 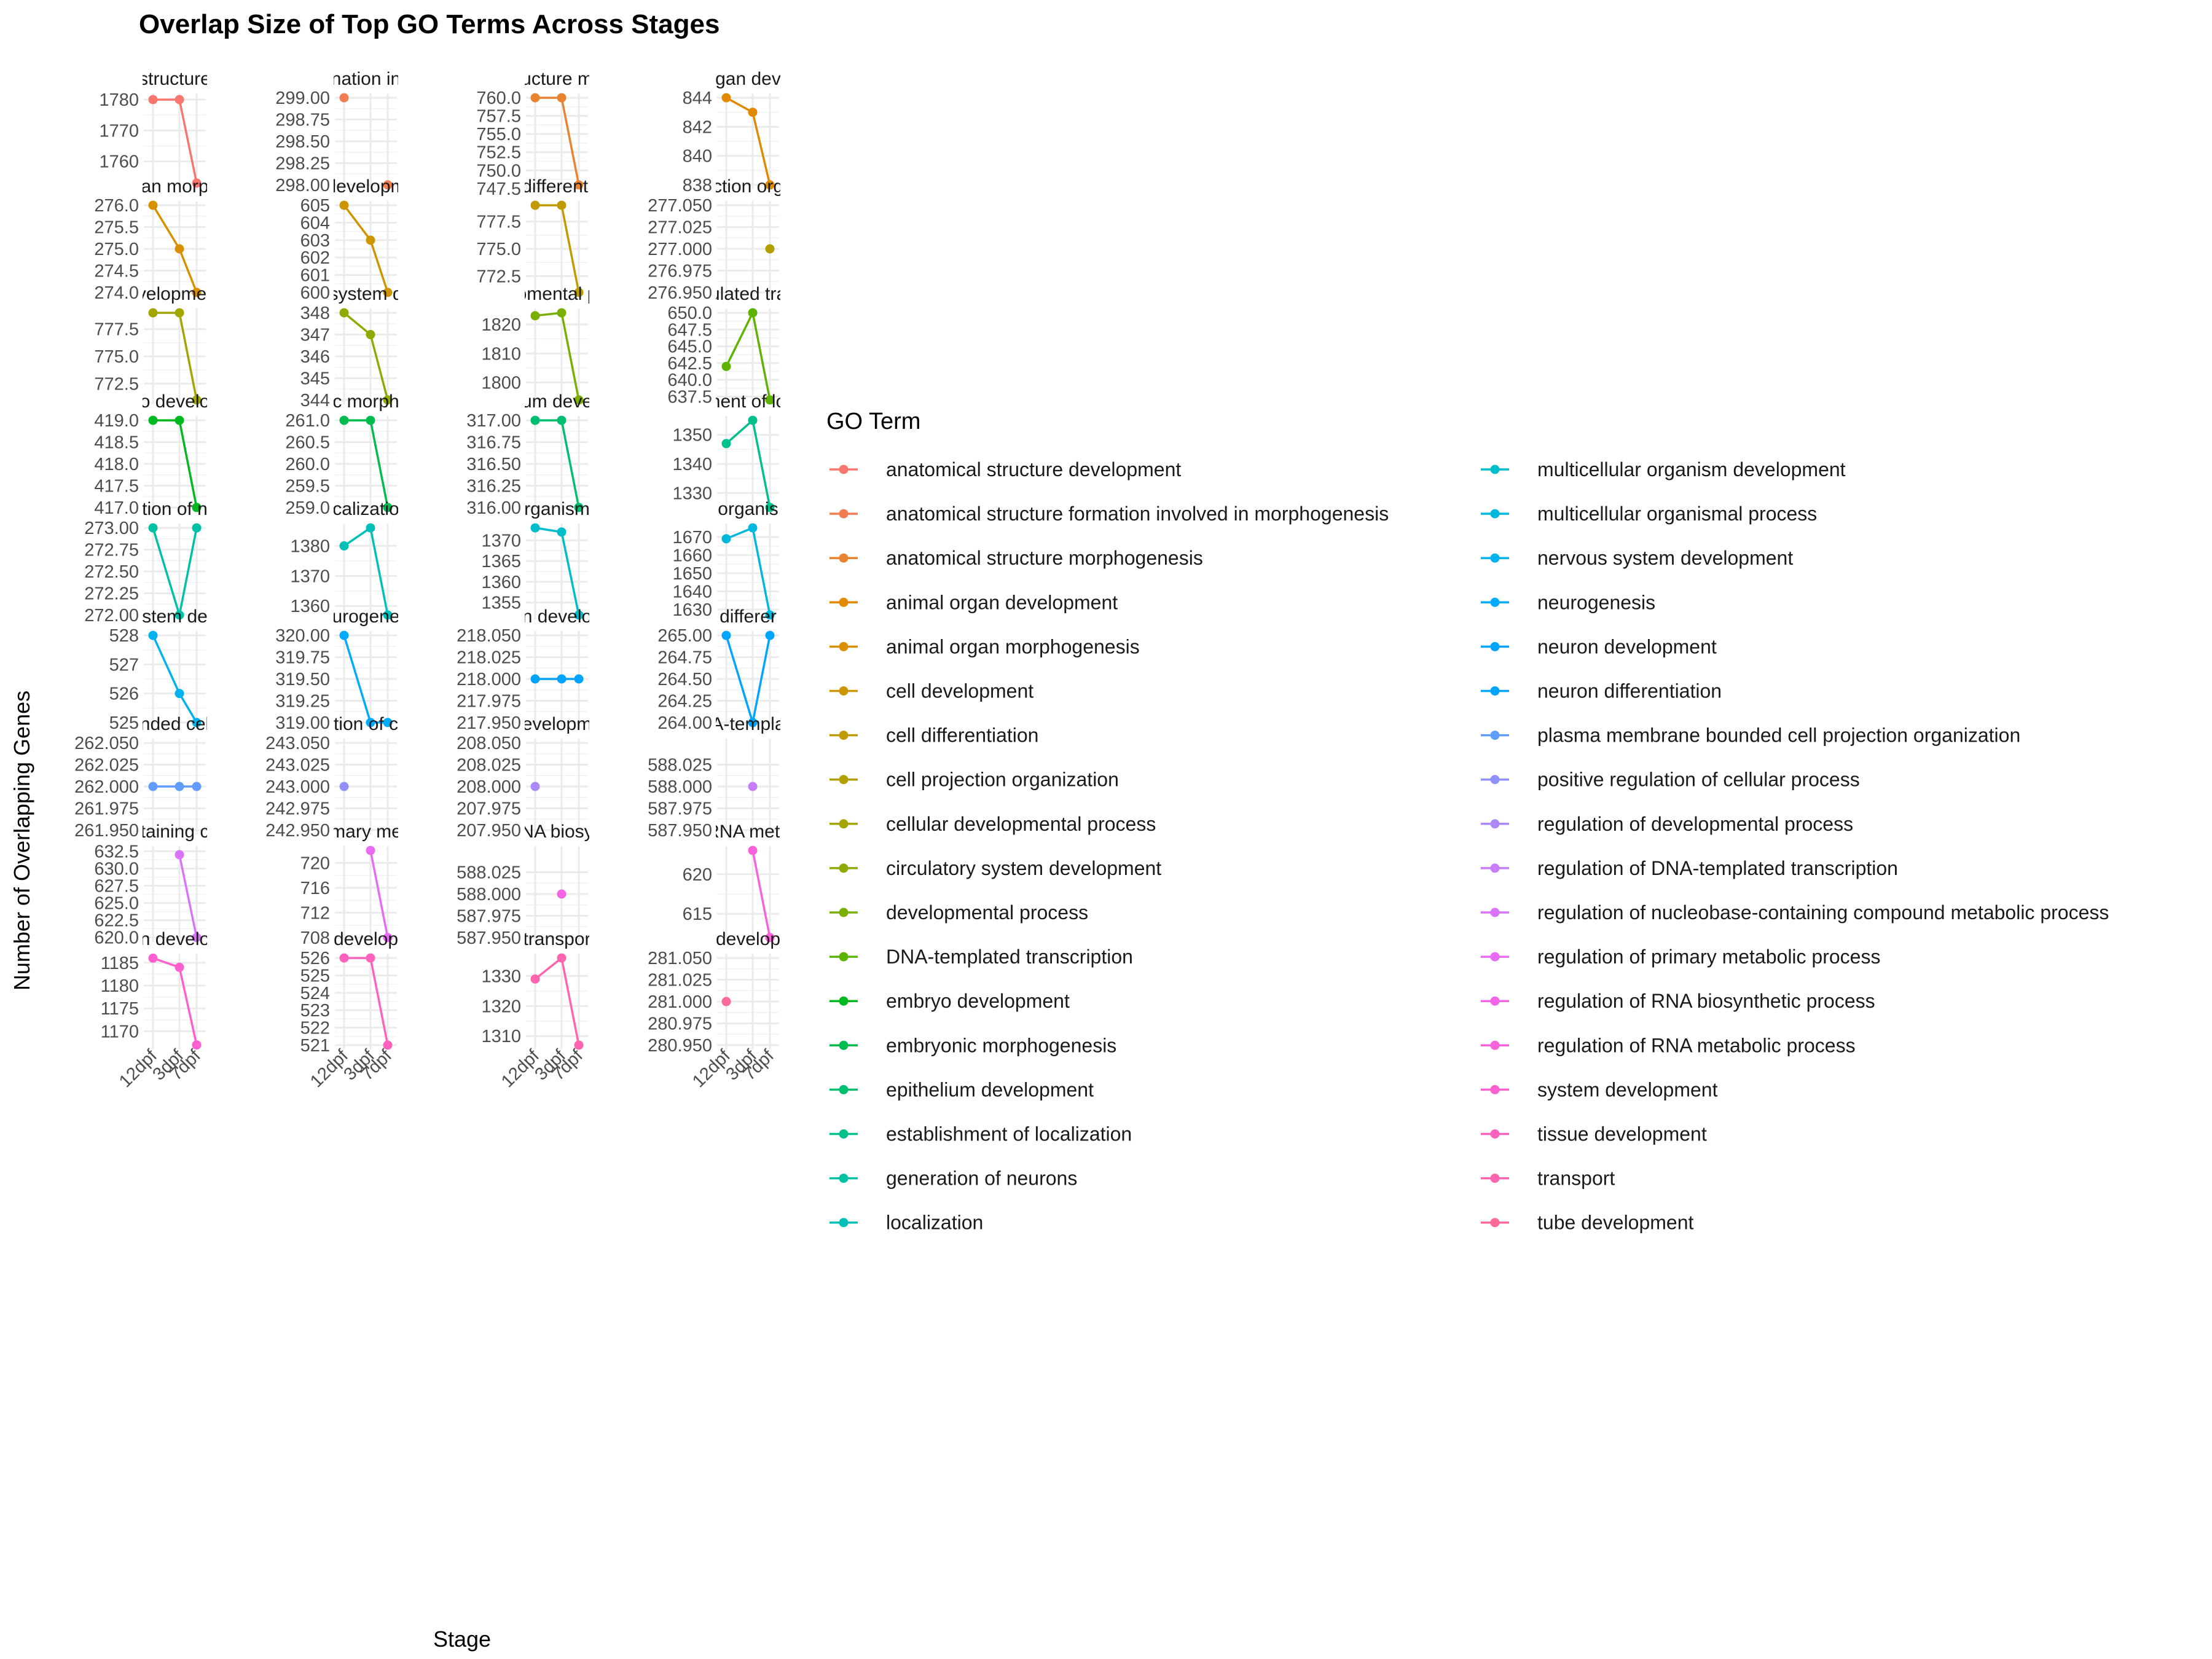 I want to click on y-tick-label: 259.5, so click(x=307, y=486).